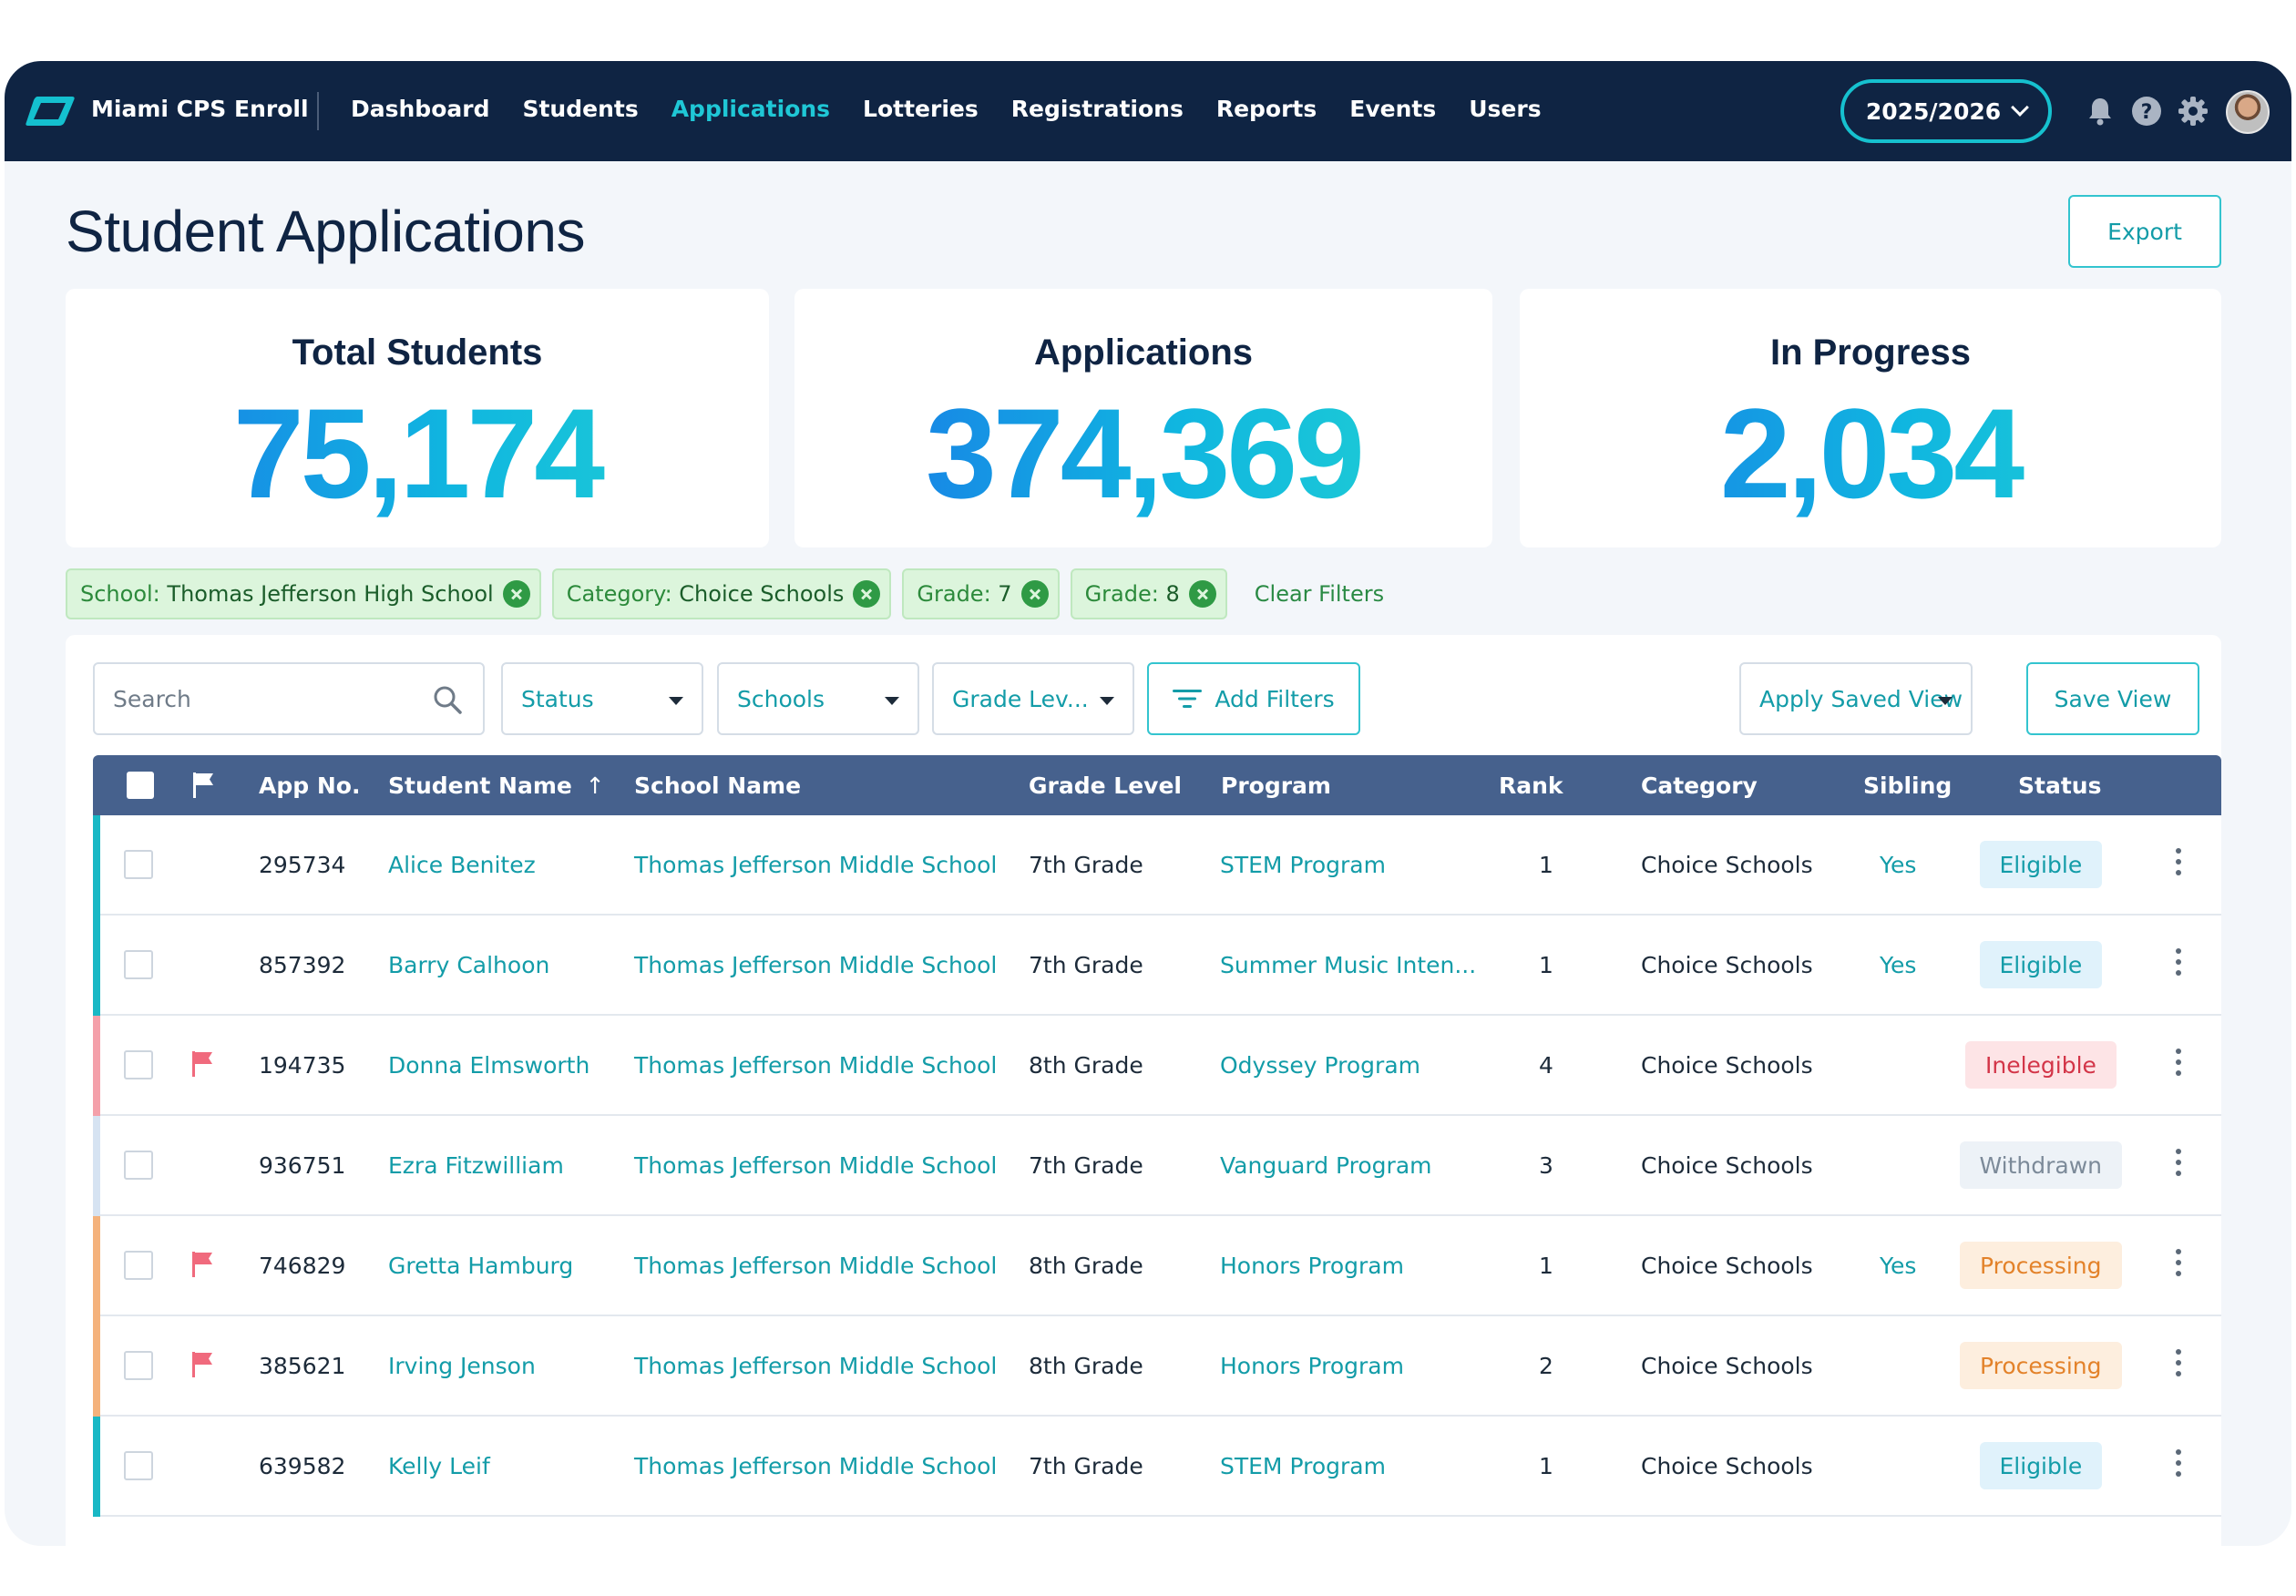 The width and height of the screenshot is (2296, 1596). I want to click on col-program: Program, so click(1276, 785).